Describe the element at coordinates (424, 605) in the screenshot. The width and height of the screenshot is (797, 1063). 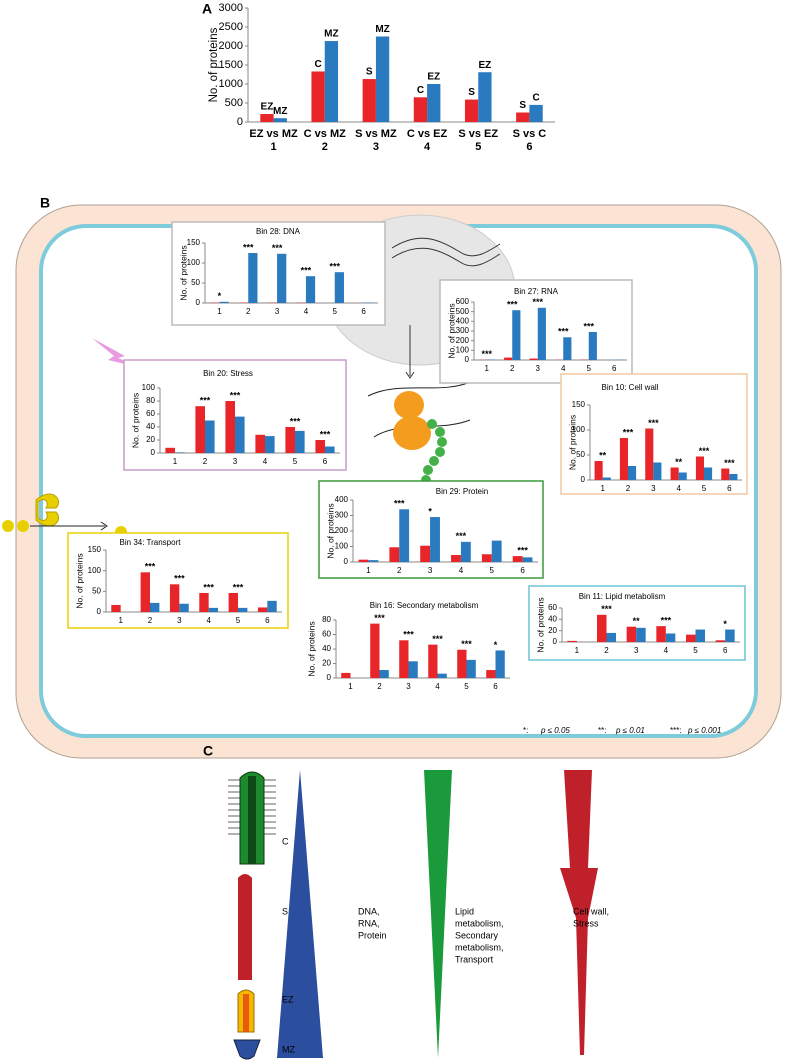
I see `chart-title: Bin 16: Secondary metabolism` at that location.